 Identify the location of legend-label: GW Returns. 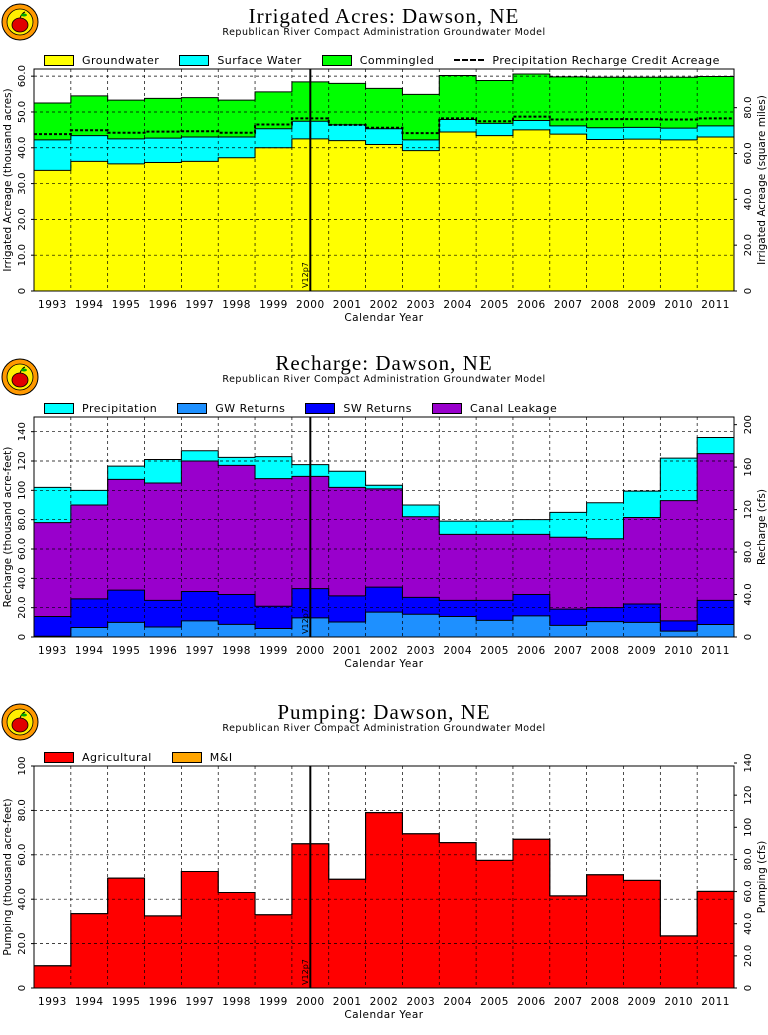
(250, 408).